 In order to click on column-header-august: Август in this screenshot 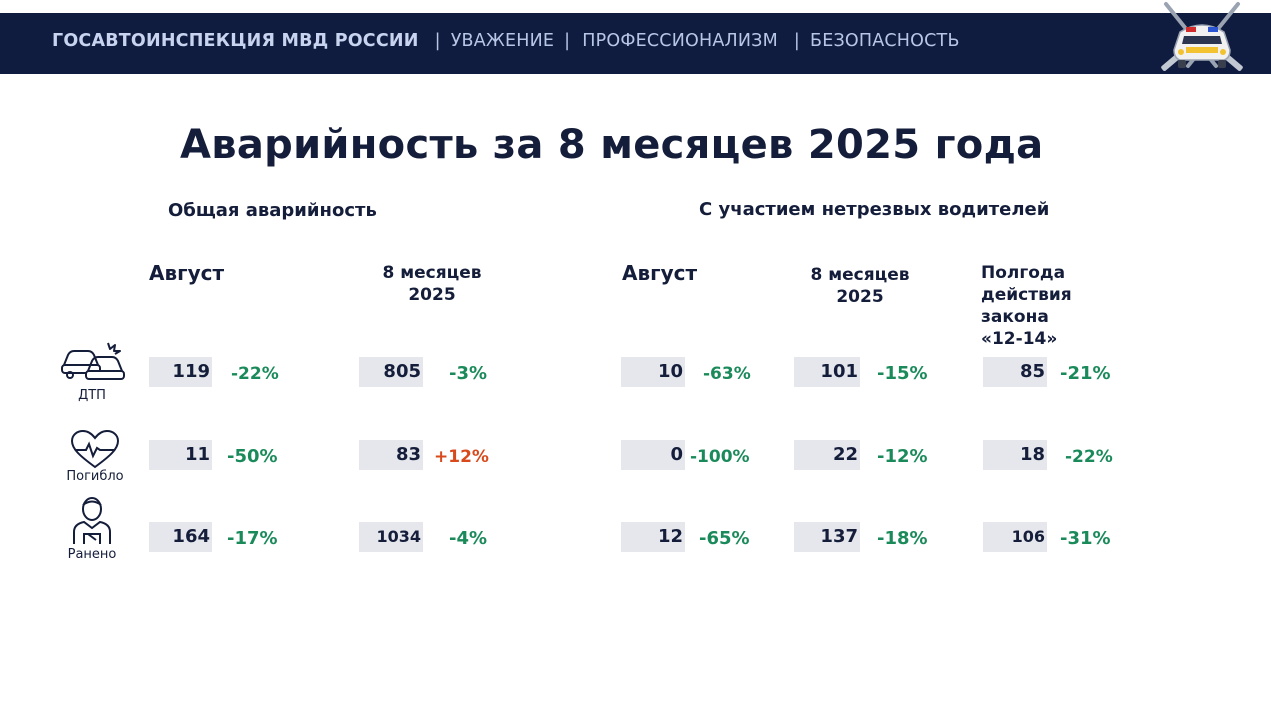, I will do `click(187, 273)`.